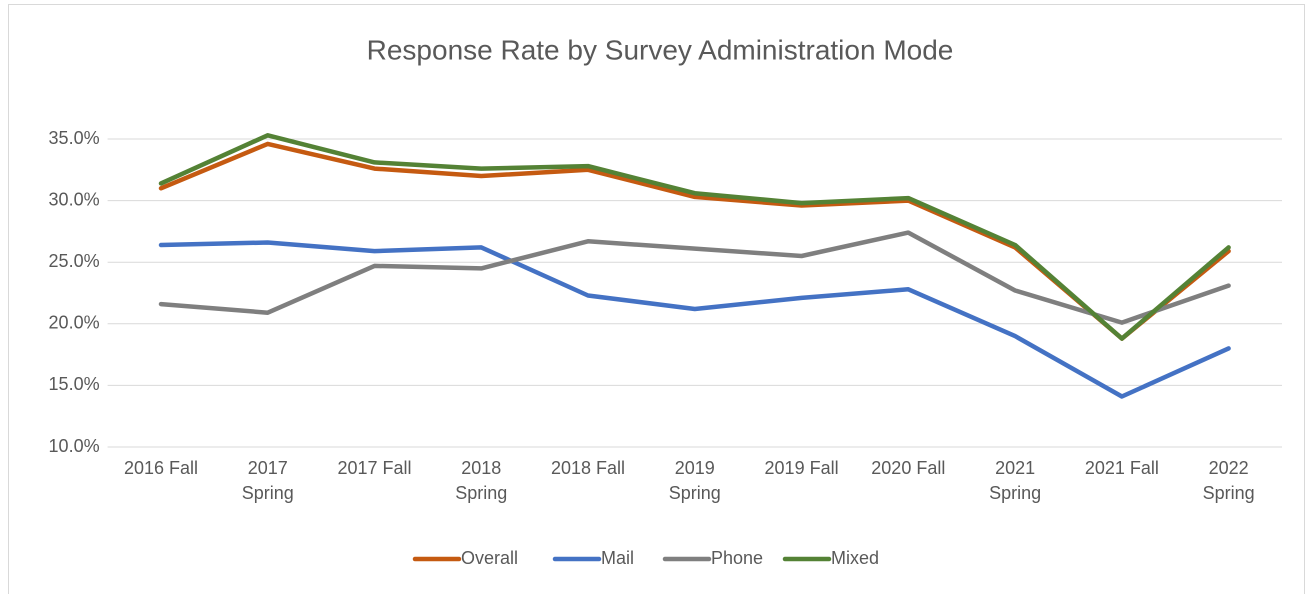  I want to click on y-tick-label: 15.0%, so click(74, 384).